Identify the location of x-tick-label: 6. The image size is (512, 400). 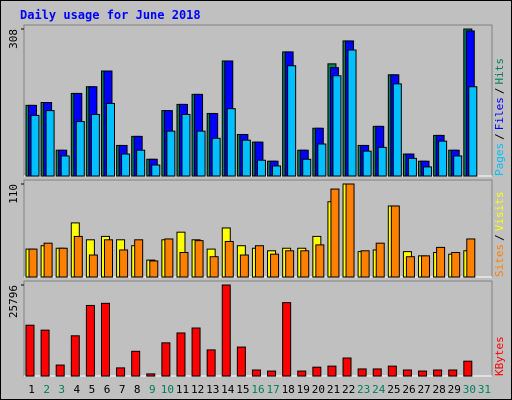
(107, 389).